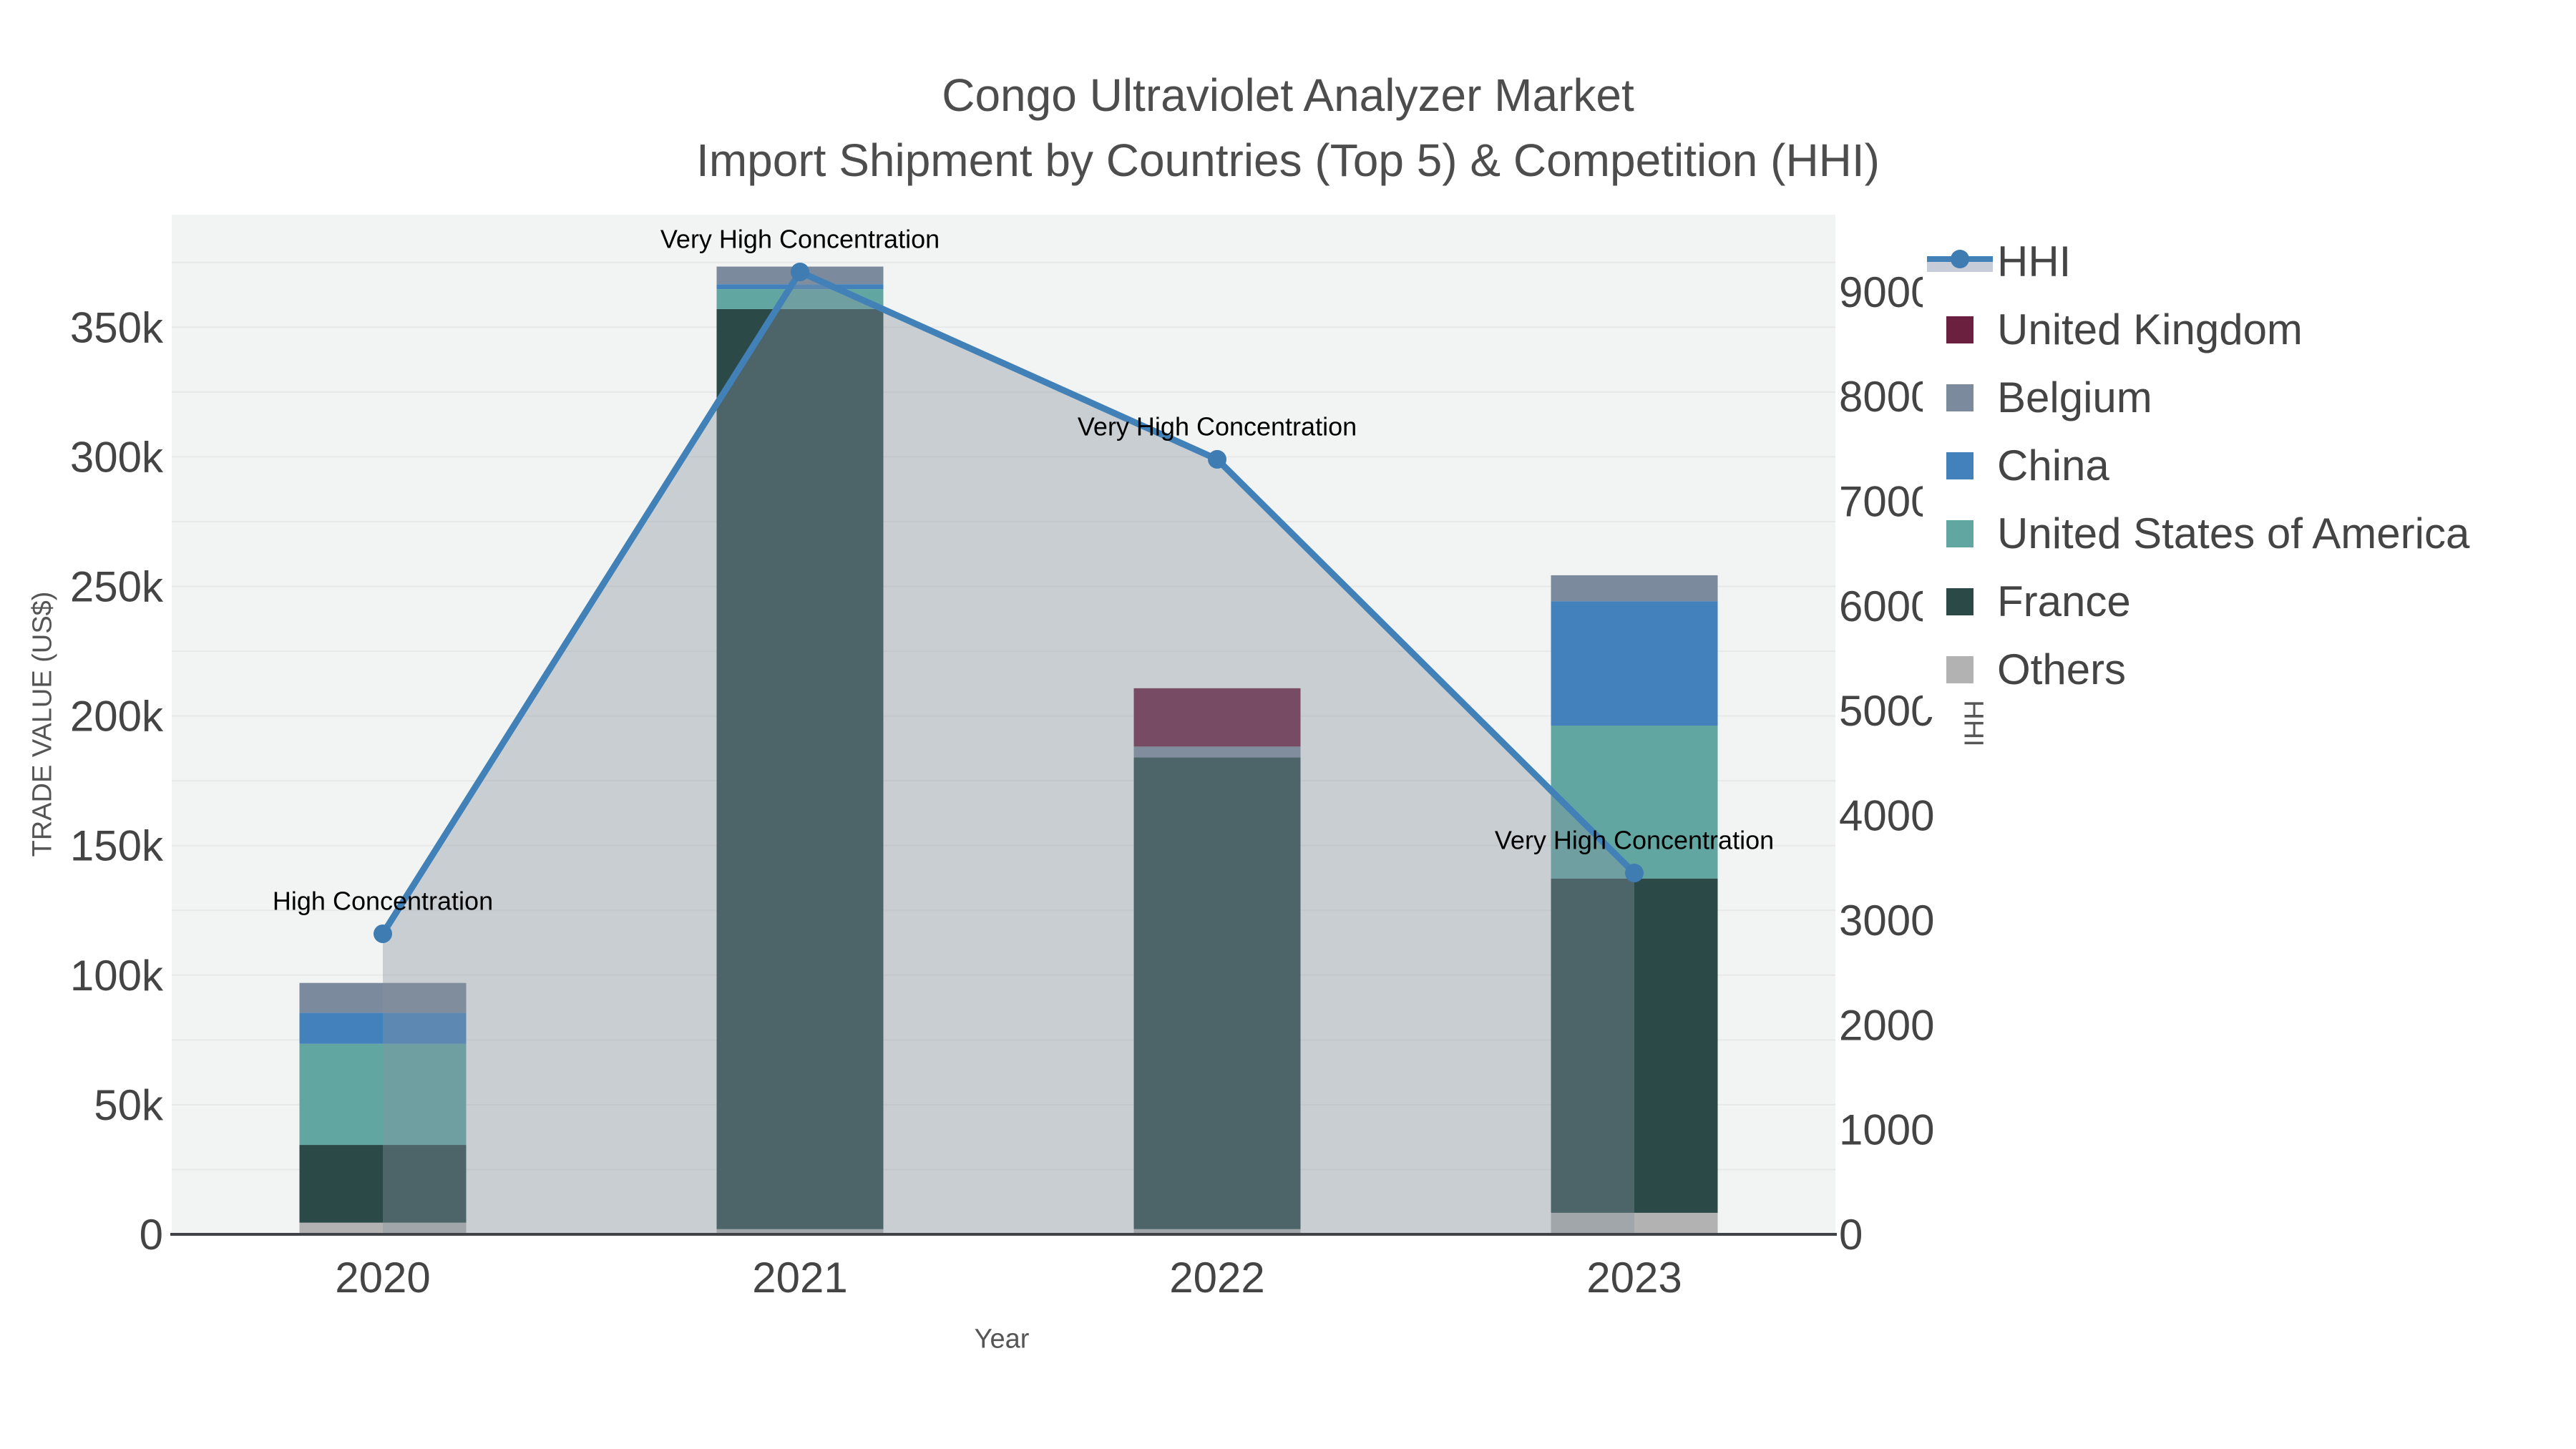  I want to click on left-axis-tick-300k: 300k, so click(117, 457).